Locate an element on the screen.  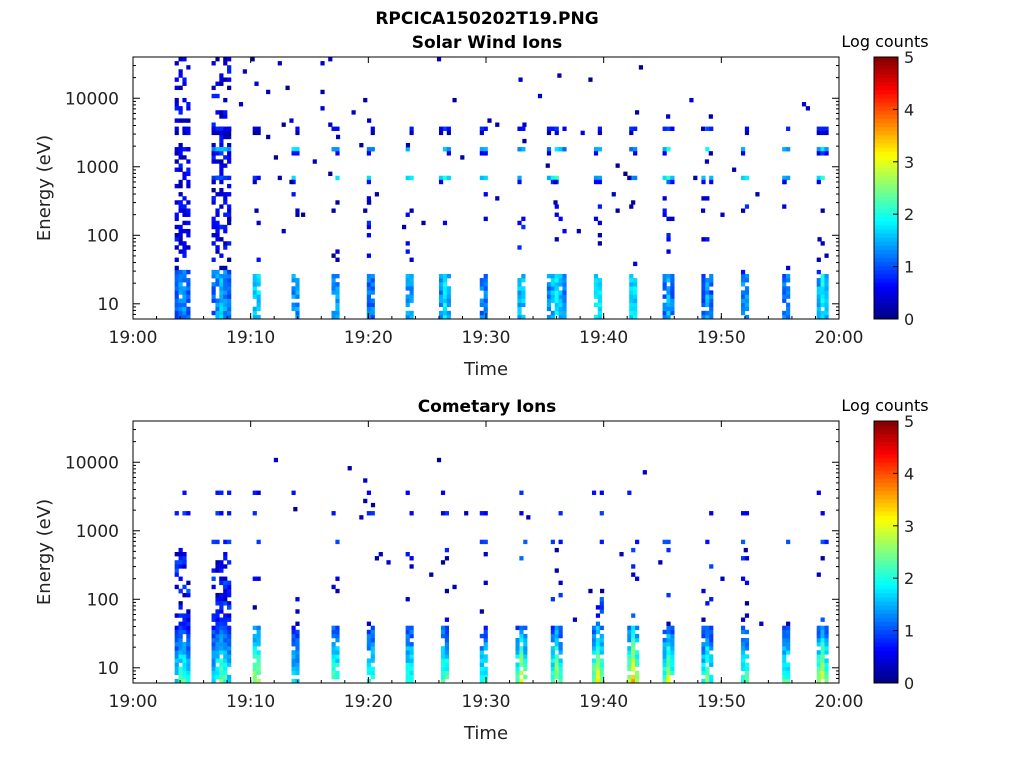
x-tick-label: 19:50 is located at coordinates (721, 702).